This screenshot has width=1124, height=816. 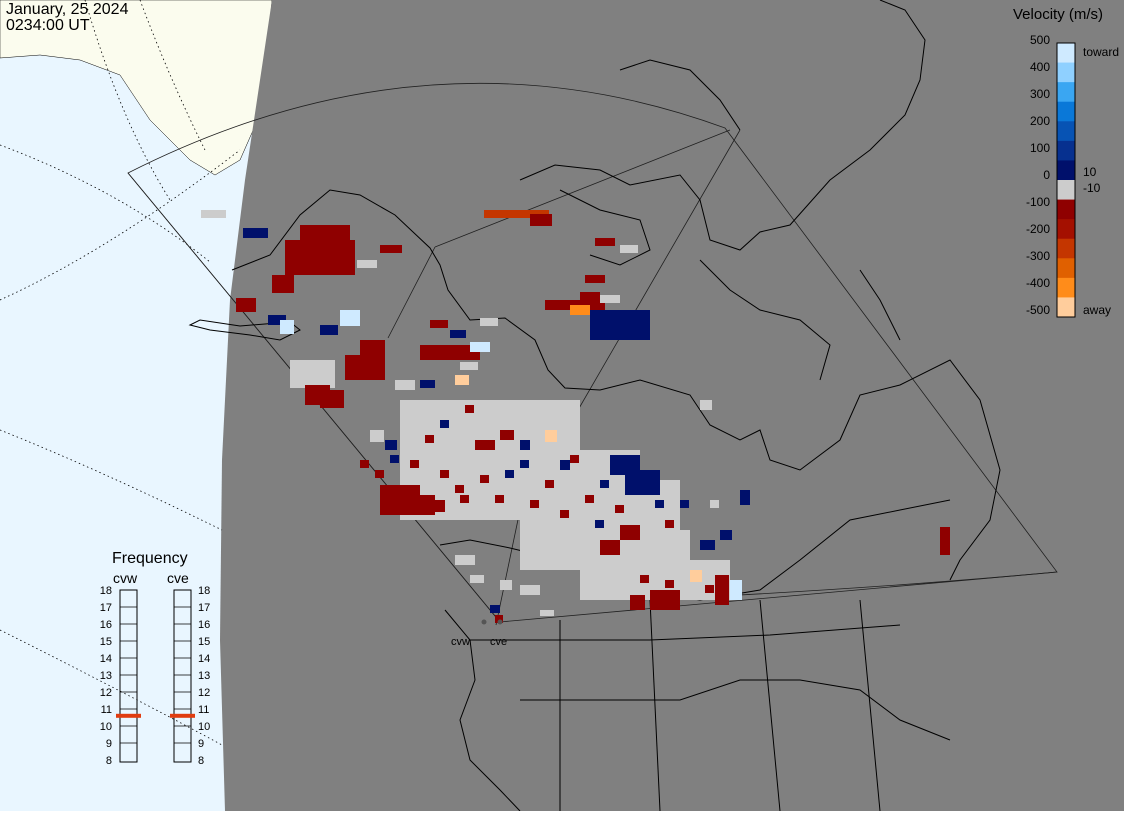 I want to click on frequency-panel: 18 18 17 17 16 16 15 15 14 14 13 13 12 12 11 11 10 10 9 9 8 8, so click(x=155, y=676).